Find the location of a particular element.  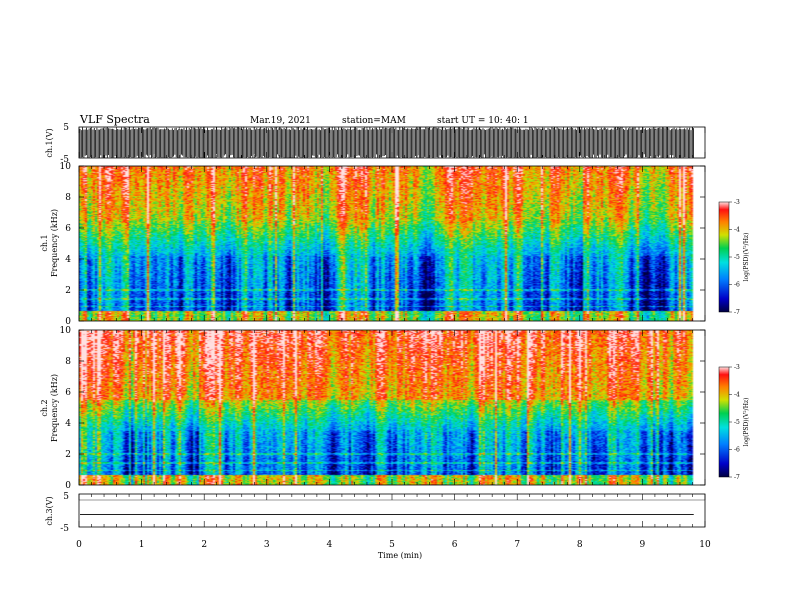

ch1-waveform-envelope is located at coordinates (386, 142).